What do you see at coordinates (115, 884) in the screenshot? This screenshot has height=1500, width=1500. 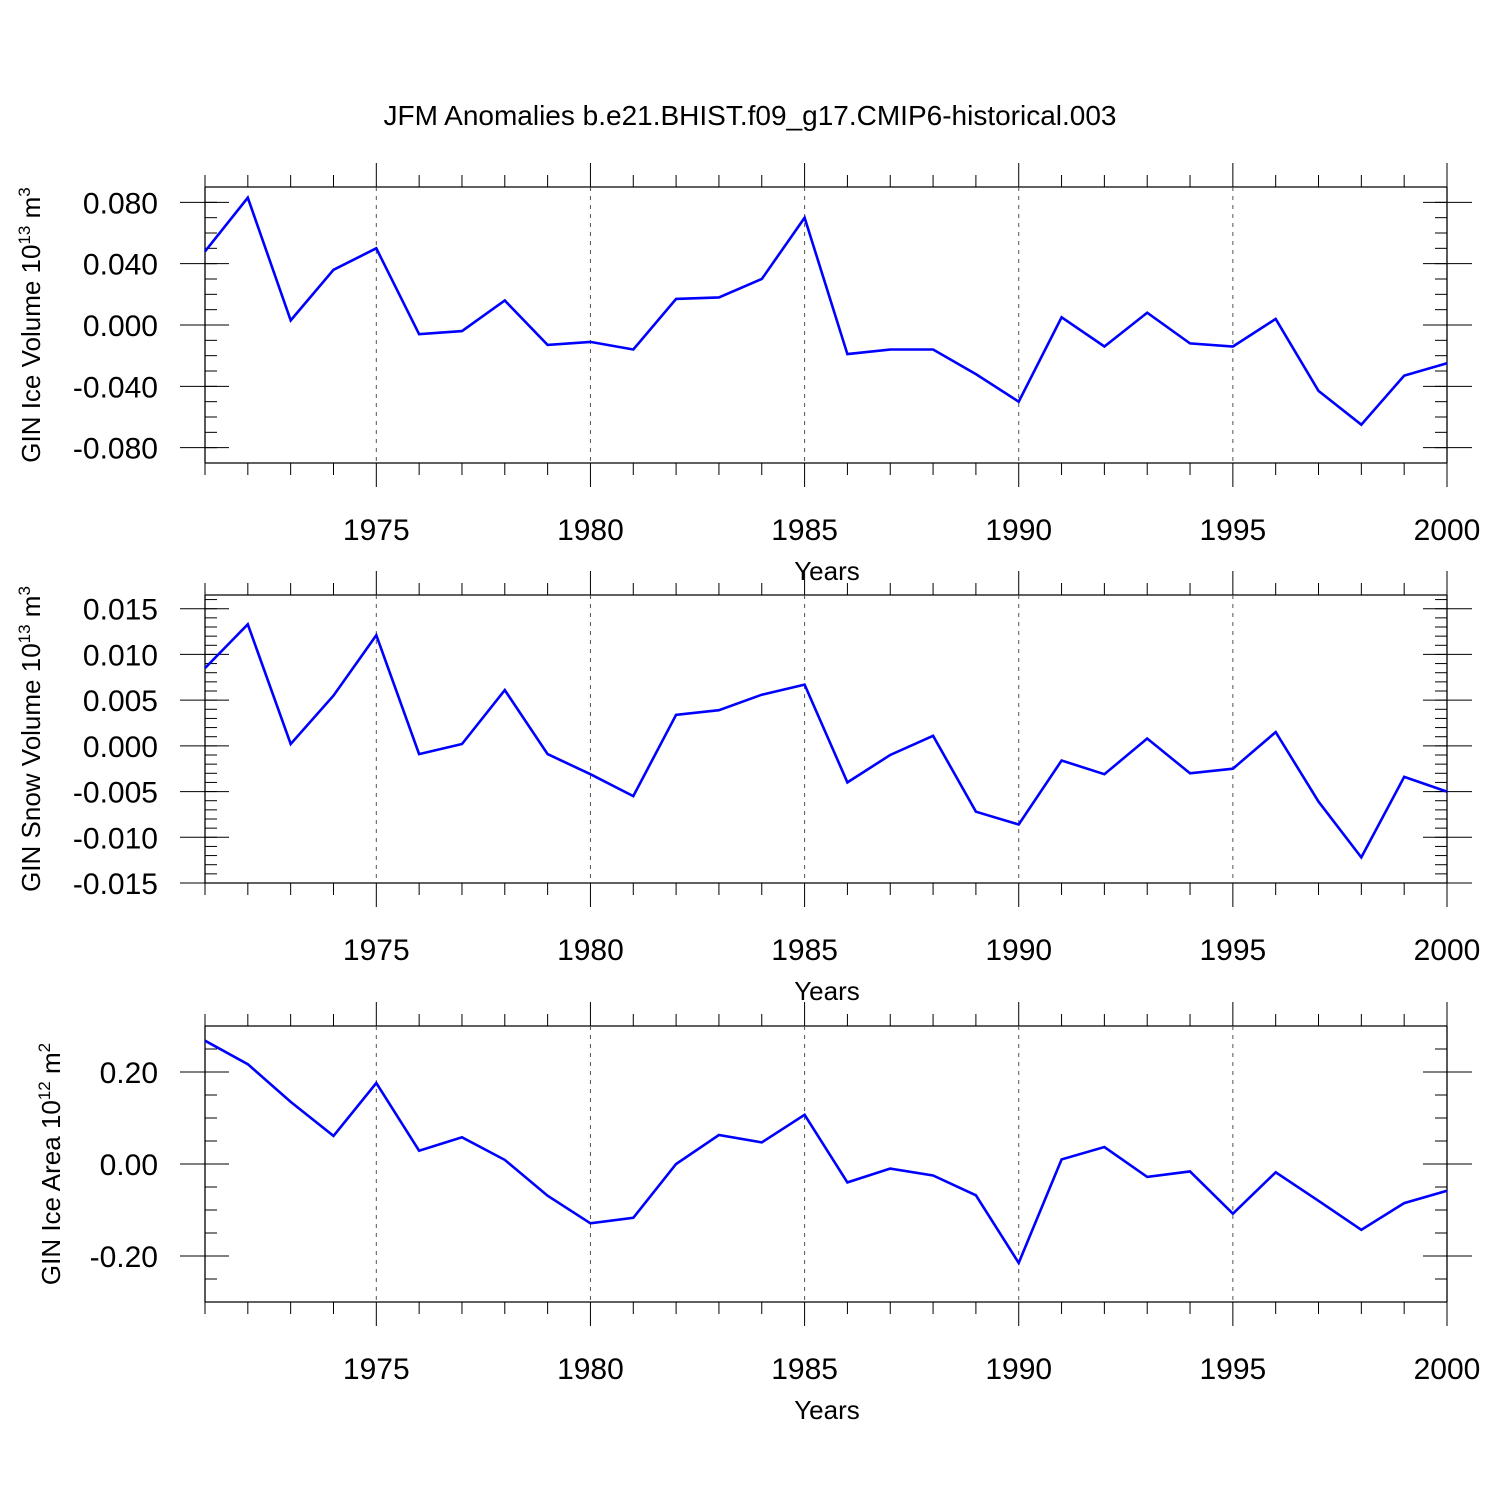 I see `y-tick-label: -0.015` at bounding box center [115, 884].